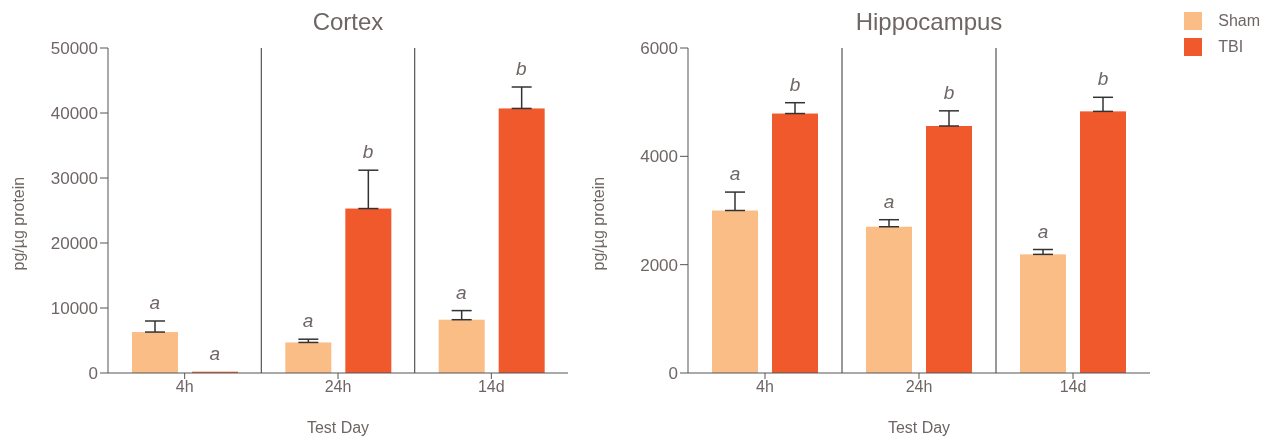 The width and height of the screenshot is (1268, 443). I want to click on chart-title: Hippocampus, so click(929, 21).